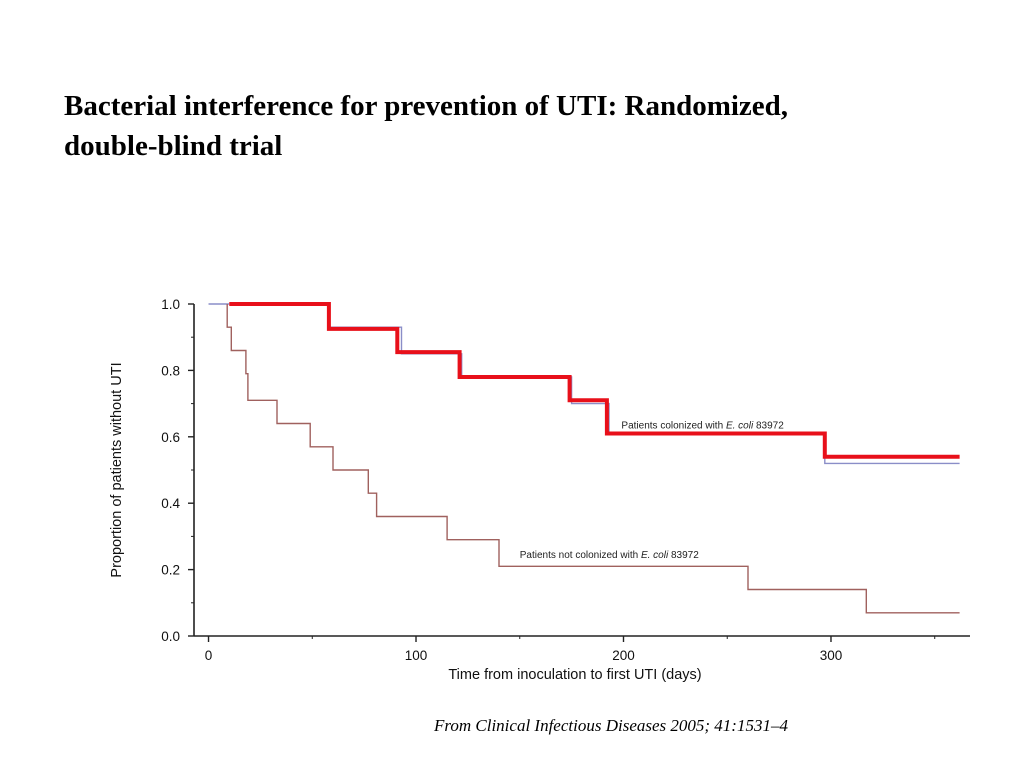 This screenshot has height=768, width=1024. What do you see at coordinates (117, 469) in the screenshot?
I see `y-axis-label: Proportion of patients without UTI` at bounding box center [117, 469].